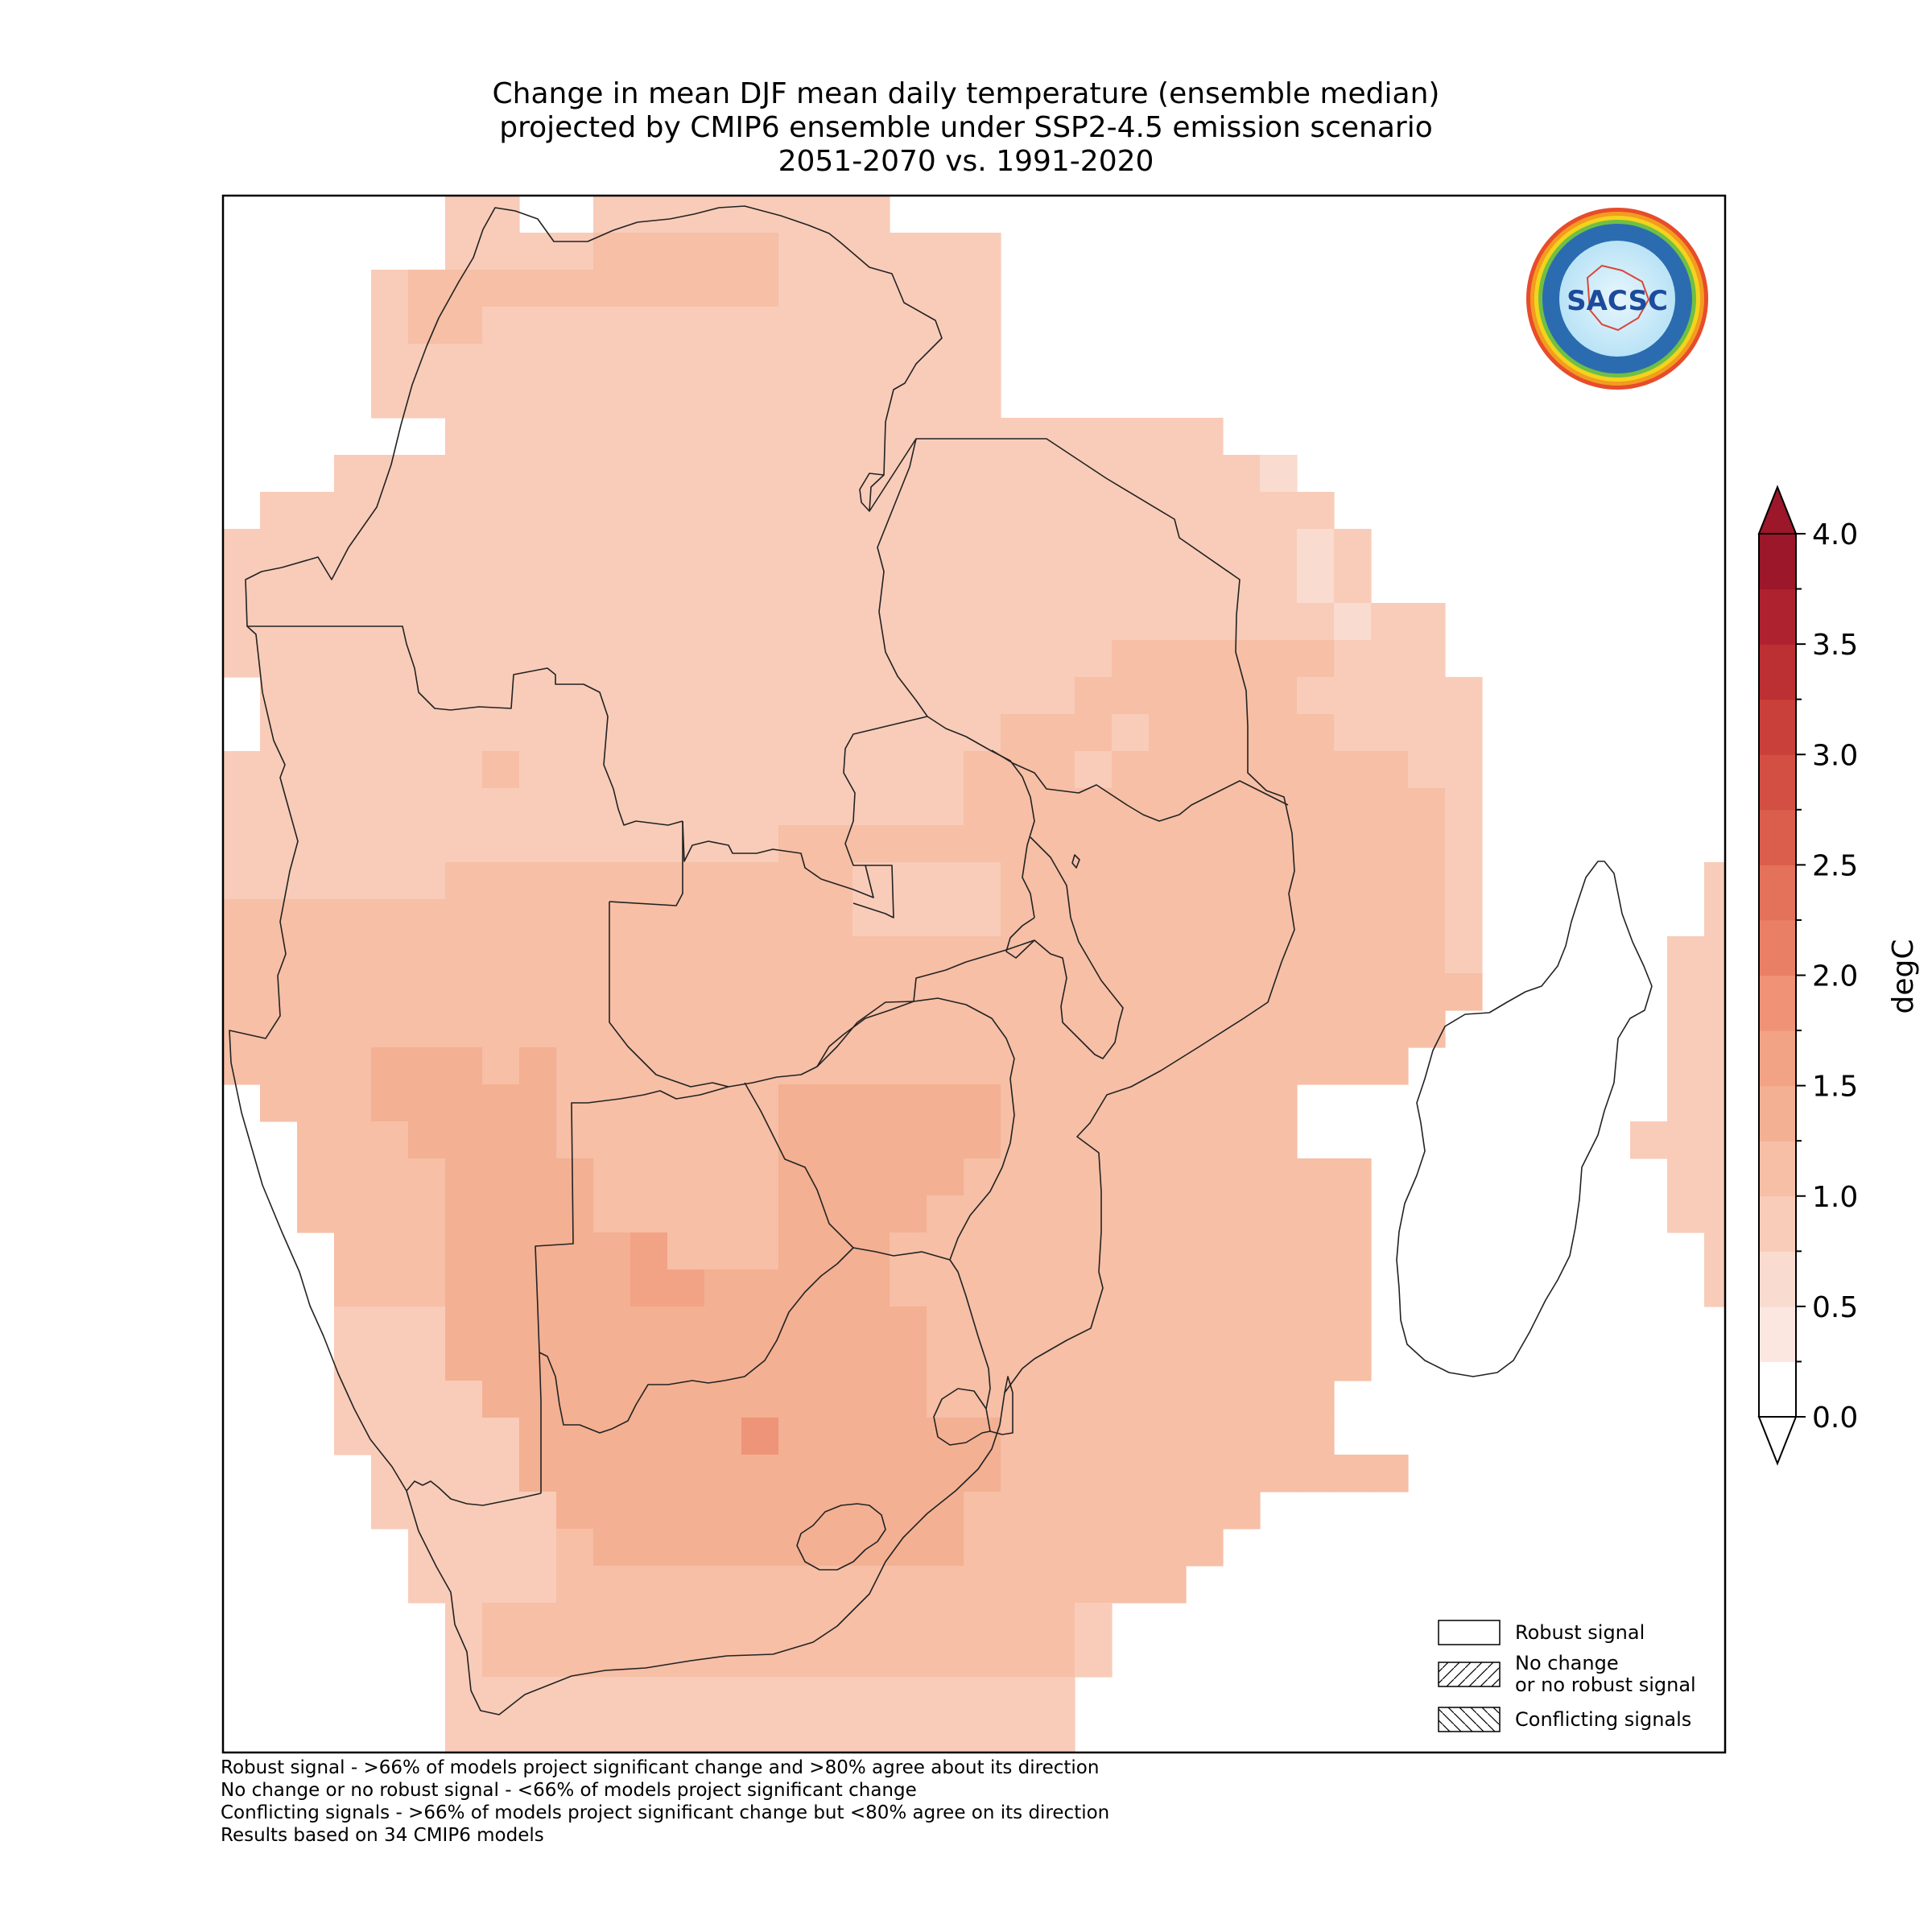 This screenshot has width=1932, height=1932. What do you see at coordinates (474, 1493) in the screenshot?
I see `border-namibia-south` at bounding box center [474, 1493].